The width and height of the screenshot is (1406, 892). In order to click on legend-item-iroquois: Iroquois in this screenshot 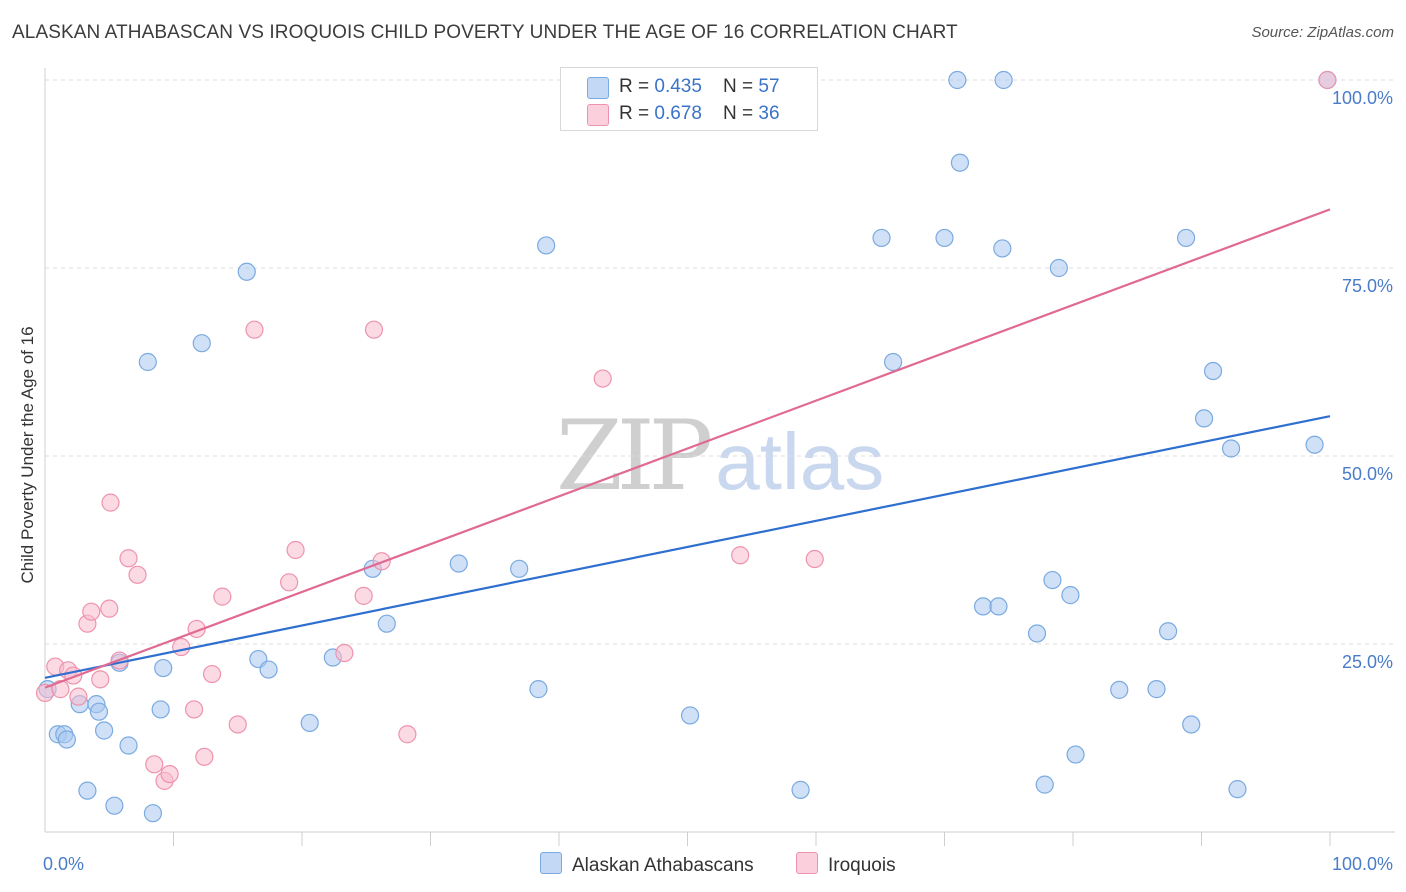, I will do `click(846, 864)`.